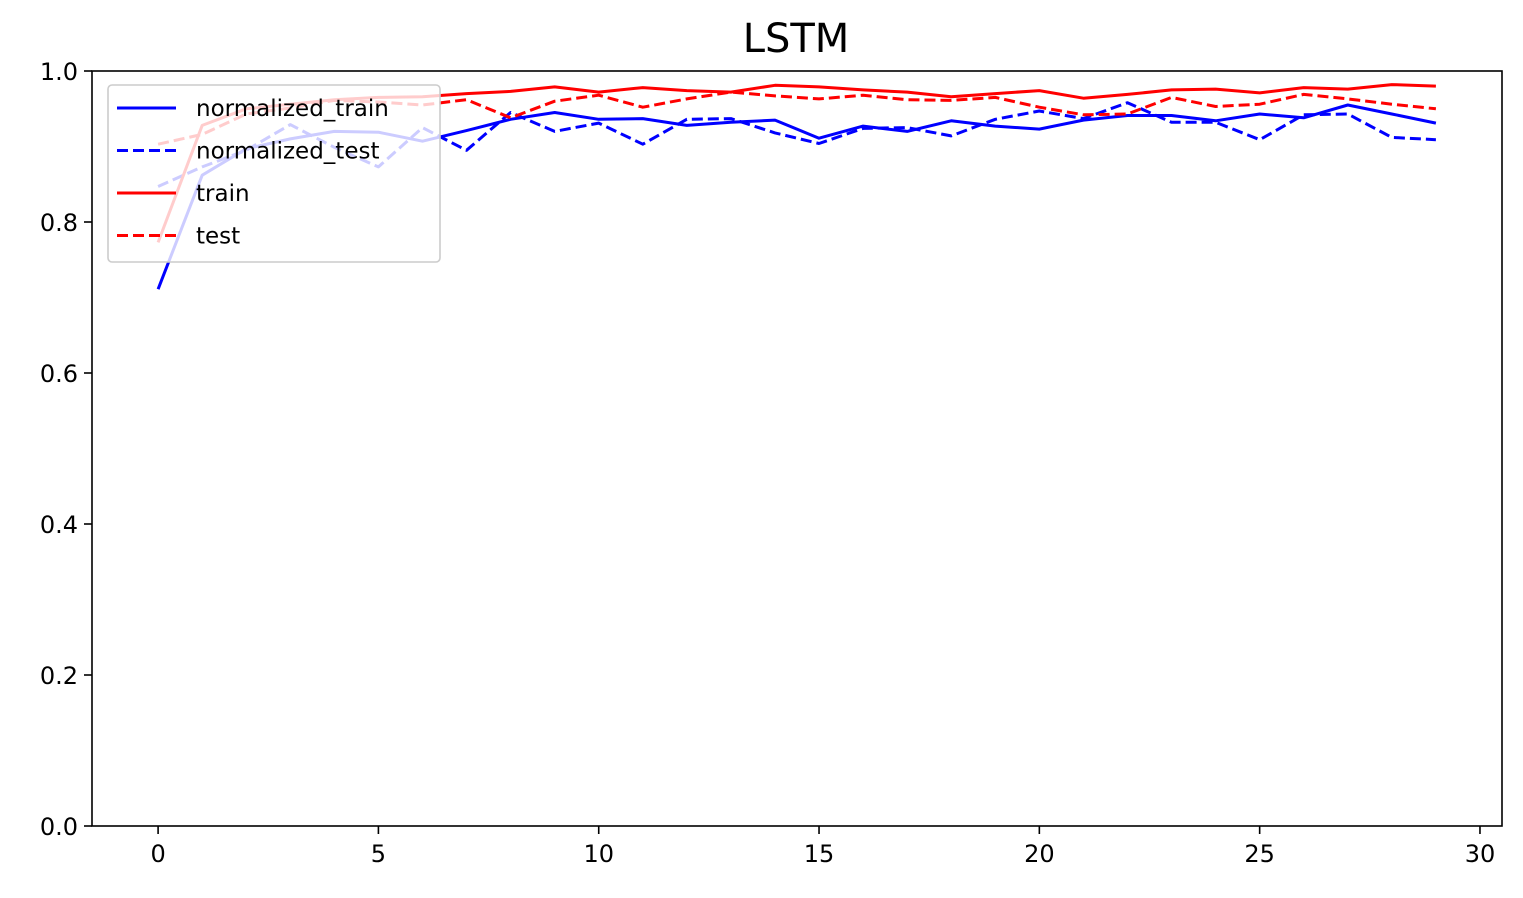 This screenshot has height=898, width=1523. Describe the element at coordinates (59, 374) in the screenshot. I see `y-tick-label: 0.6` at that location.